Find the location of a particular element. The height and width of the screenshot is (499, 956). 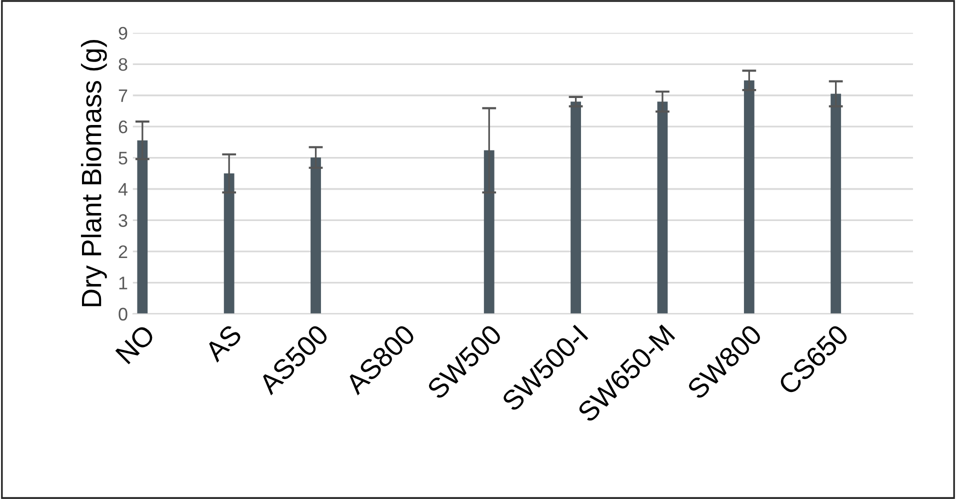

y-tick-label: 6 is located at coordinates (123, 127).